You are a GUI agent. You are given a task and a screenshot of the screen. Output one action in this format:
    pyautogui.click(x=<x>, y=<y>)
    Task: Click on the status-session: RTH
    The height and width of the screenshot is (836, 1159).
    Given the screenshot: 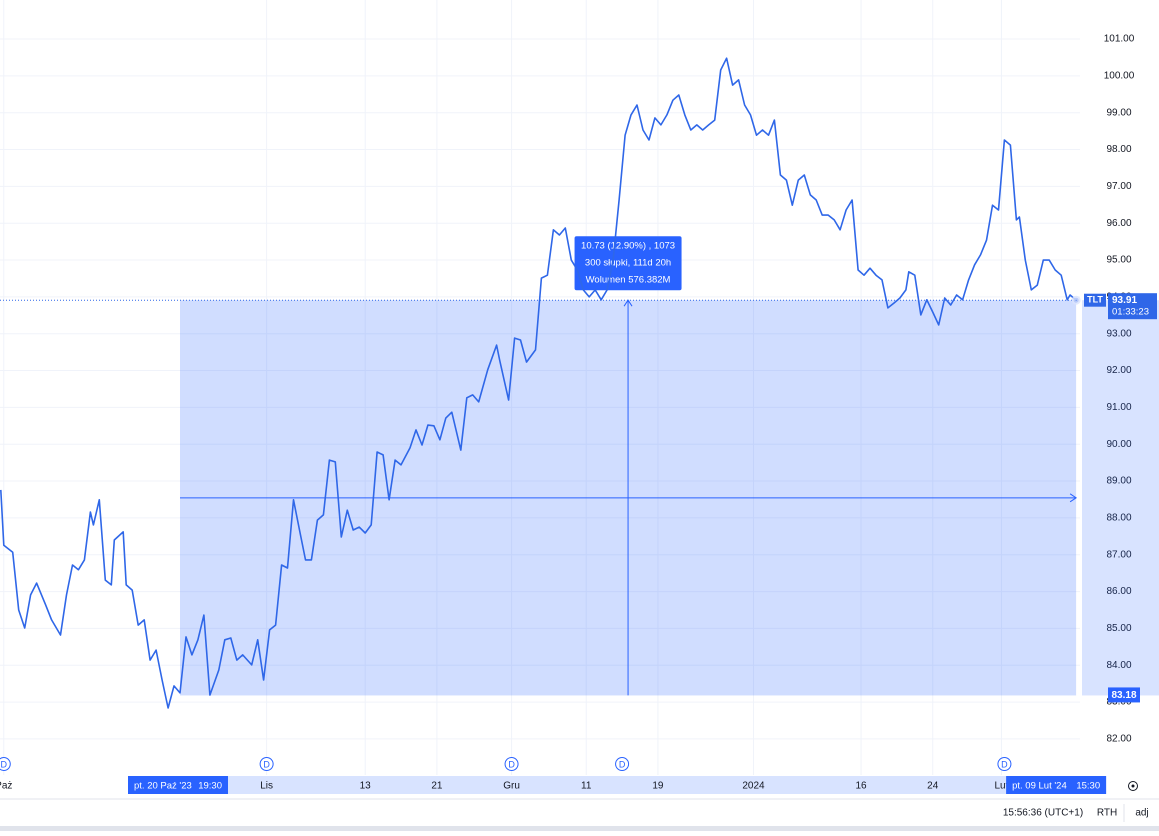 What is the action you would take?
    pyautogui.click(x=1107, y=813)
    